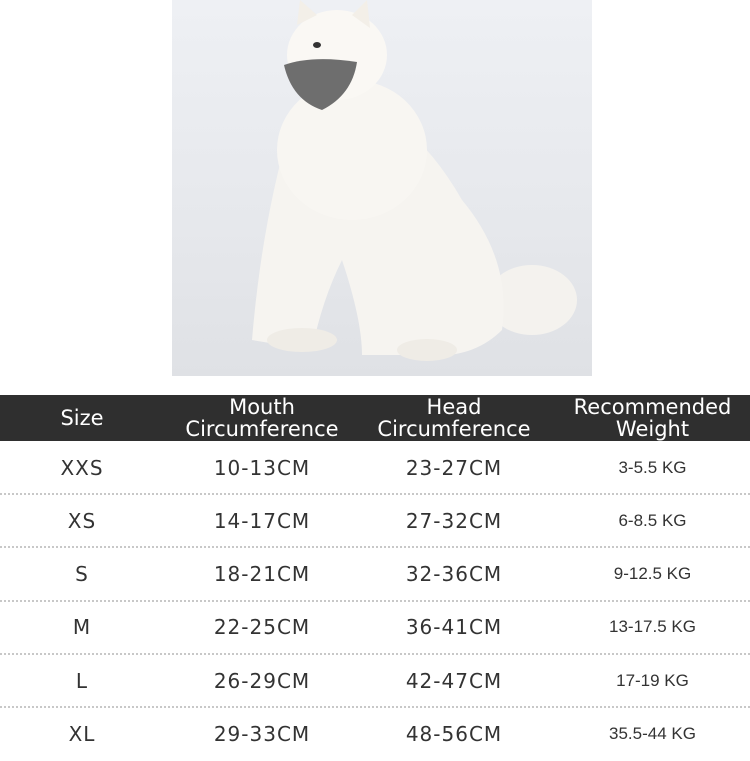 This screenshot has height=761, width=750. Describe the element at coordinates (454, 520) in the screenshot. I see `cell-head-circumference: 27-32CM` at that location.